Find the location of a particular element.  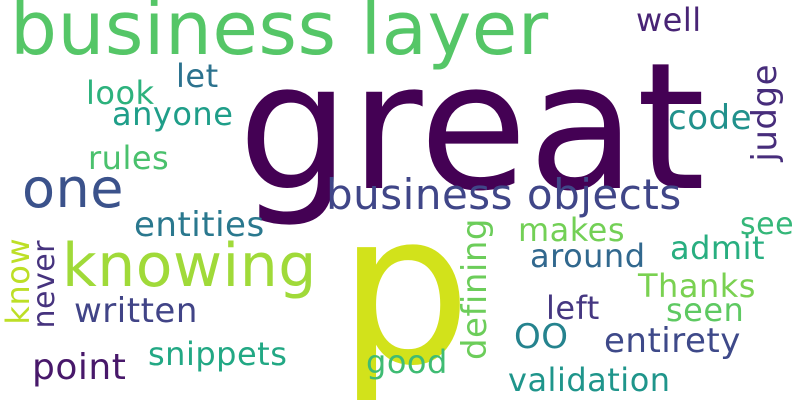

word-entirety: entirety is located at coordinates (672, 341).